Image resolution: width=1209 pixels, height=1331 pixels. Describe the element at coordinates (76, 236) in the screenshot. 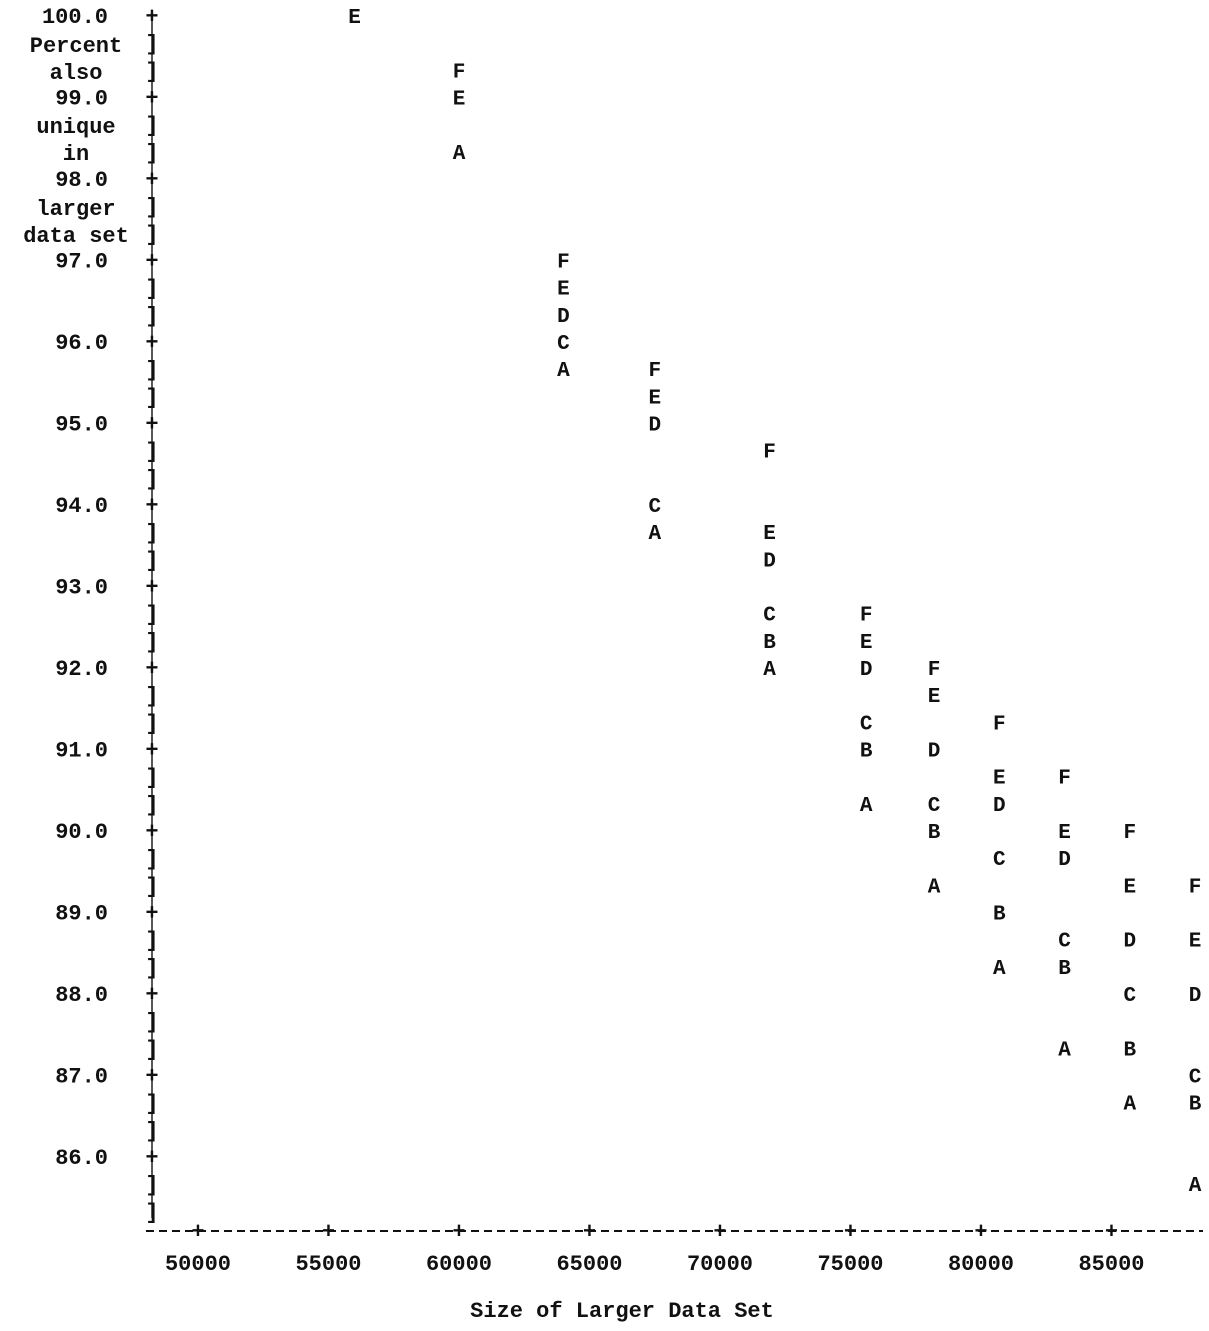

I see `y-axis-label-line: data set` at that location.